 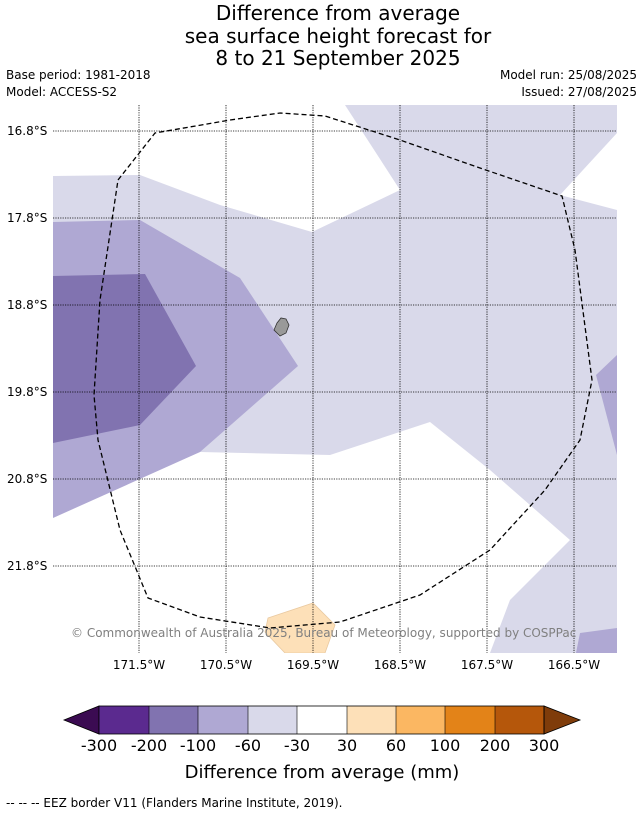 What do you see at coordinates (568, 84) in the screenshot?
I see `meta-right: Model run: 25/08/2025 Issued: 27/08/2025` at bounding box center [568, 84].